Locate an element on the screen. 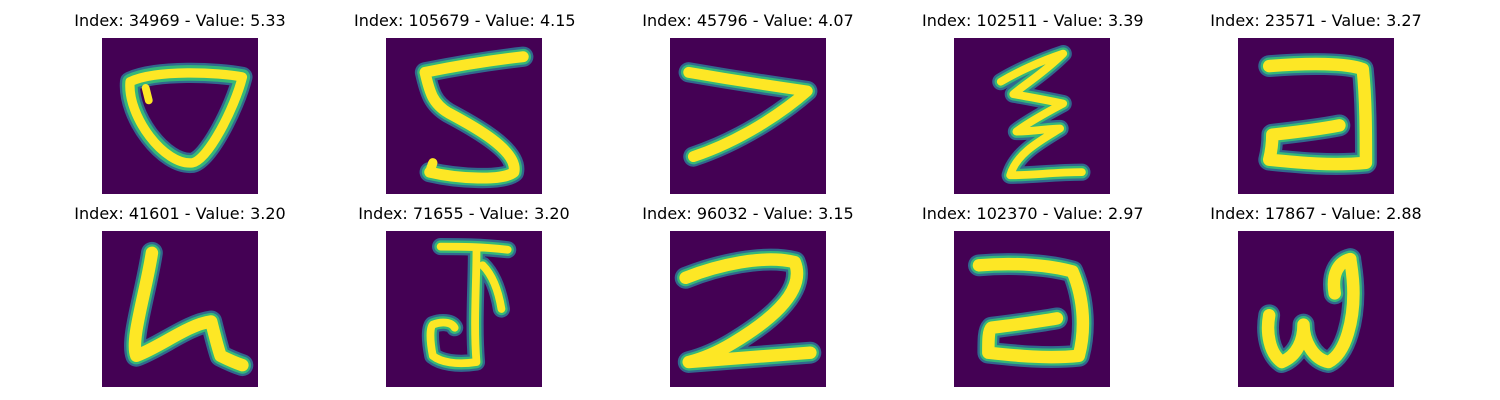 This screenshot has height=400, width=1500. panel-title: Index: 96032 - Value: 3.15 is located at coordinates (748, 213).